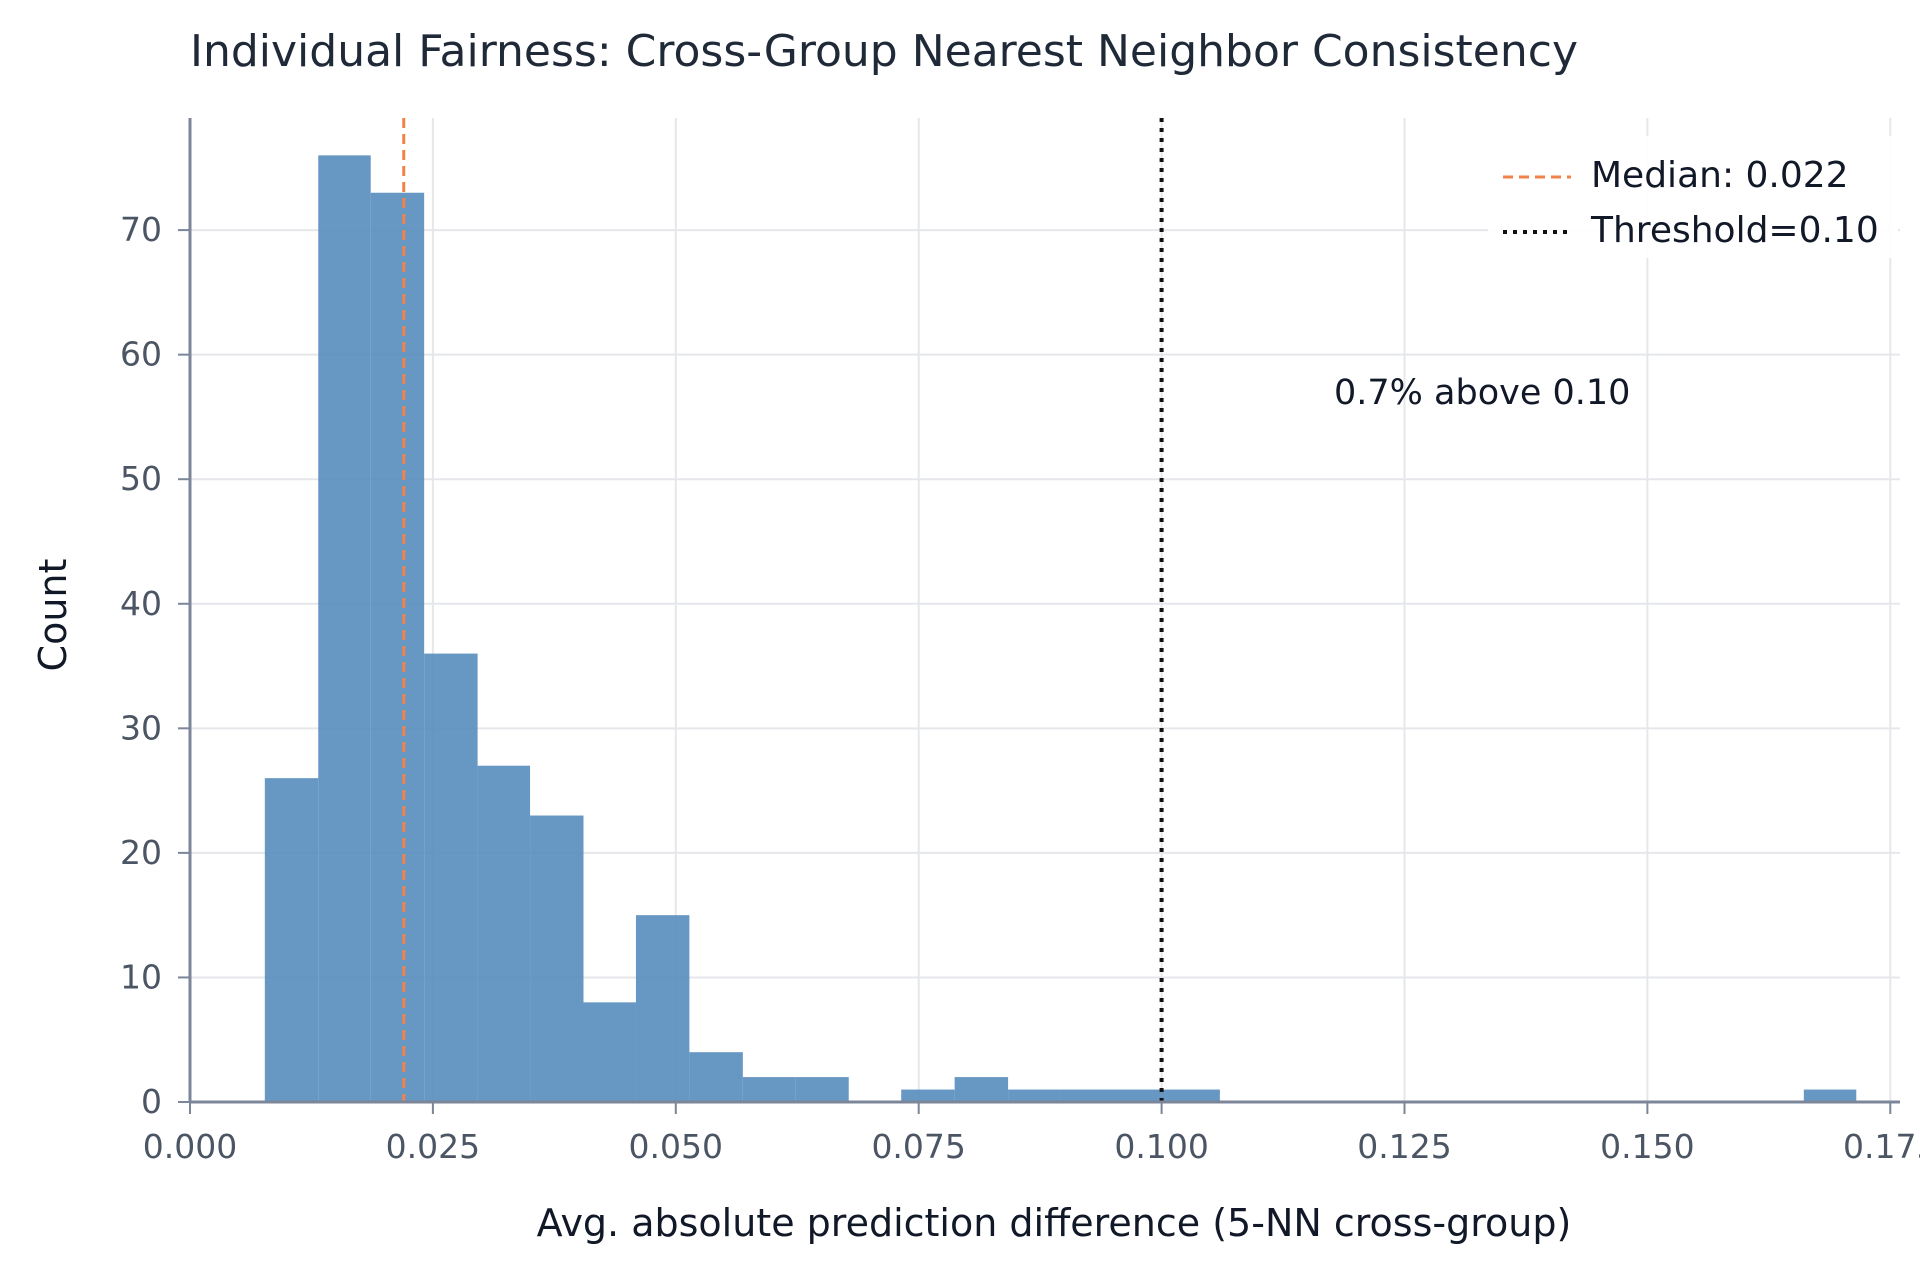  I want to click on x-tick-label: 0.050, so click(676, 1146).